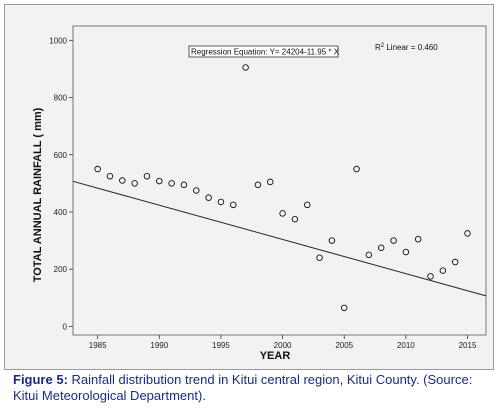  Describe the element at coordinates (283, 345) in the screenshot. I see `x-tick-label: 2000` at that location.